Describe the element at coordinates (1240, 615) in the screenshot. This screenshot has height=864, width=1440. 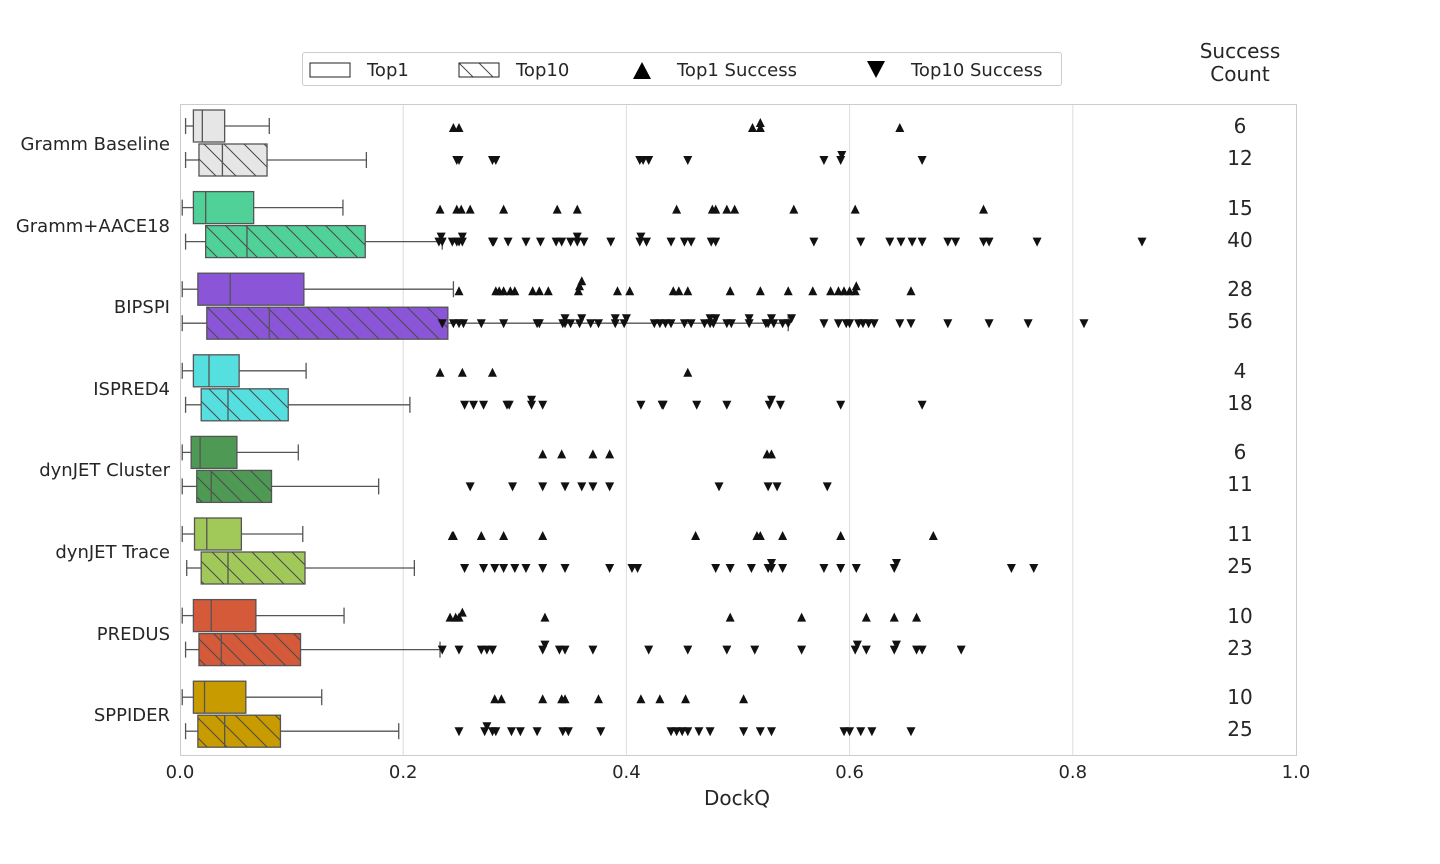
I see `success-count: 10` at that location.